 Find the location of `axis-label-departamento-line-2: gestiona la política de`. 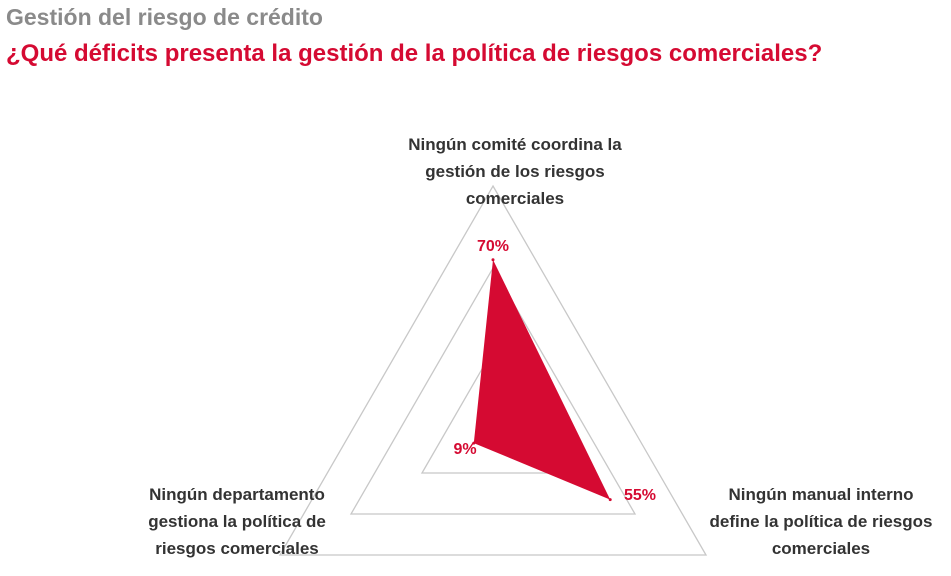

axis-label-departamento-line-2: gestiona la política de is located at coordinates (237, 521).